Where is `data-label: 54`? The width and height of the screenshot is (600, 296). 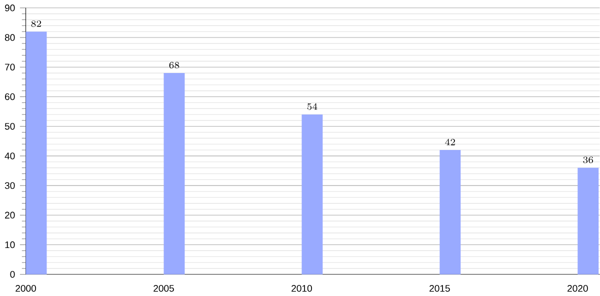
data-label: 54 is located at coordinates (312, 106).